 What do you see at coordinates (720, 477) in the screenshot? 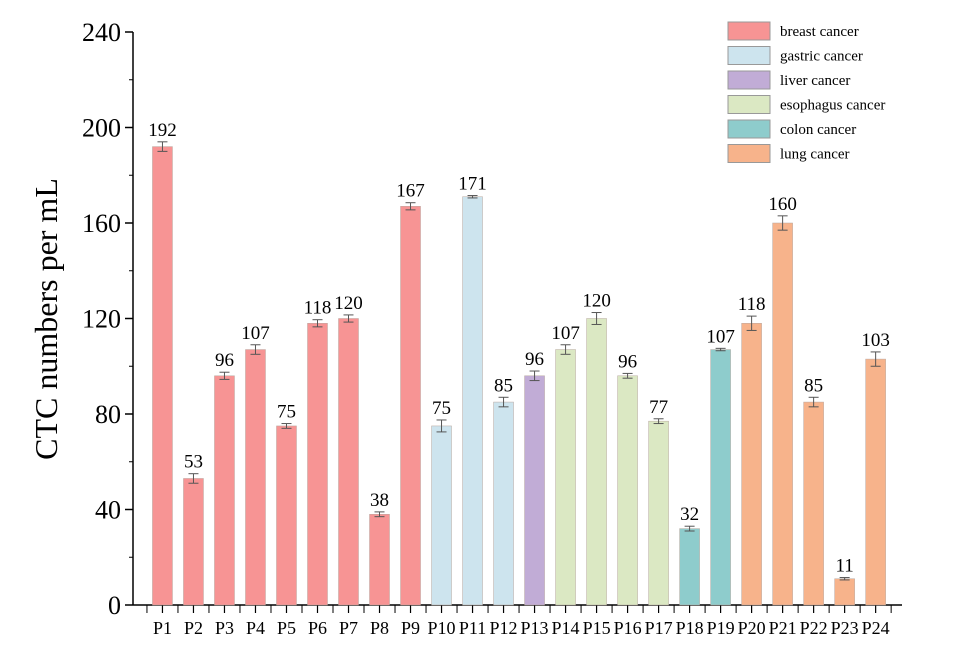
I see `bar-p19` at bounding box center [720, 477].